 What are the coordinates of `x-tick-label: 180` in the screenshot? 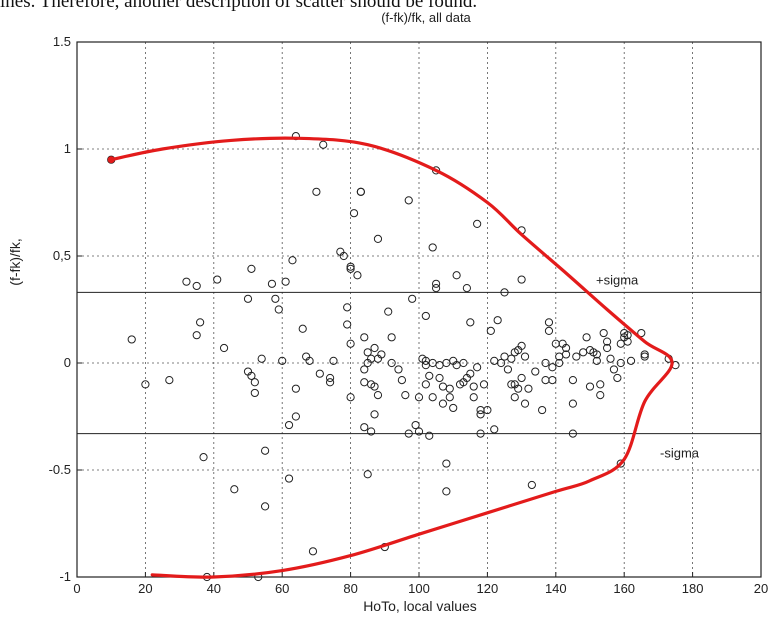 It's located at (693, 588).